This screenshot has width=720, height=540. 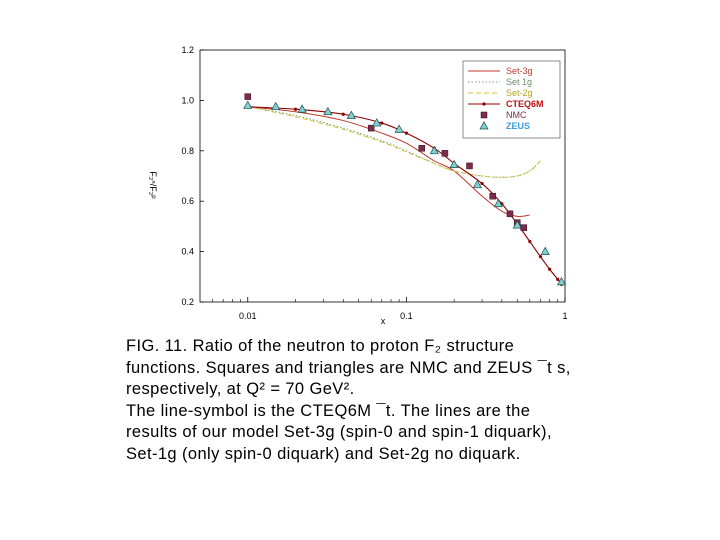 I want to click on x-tick-label: 1, so click(x=564, y=316).